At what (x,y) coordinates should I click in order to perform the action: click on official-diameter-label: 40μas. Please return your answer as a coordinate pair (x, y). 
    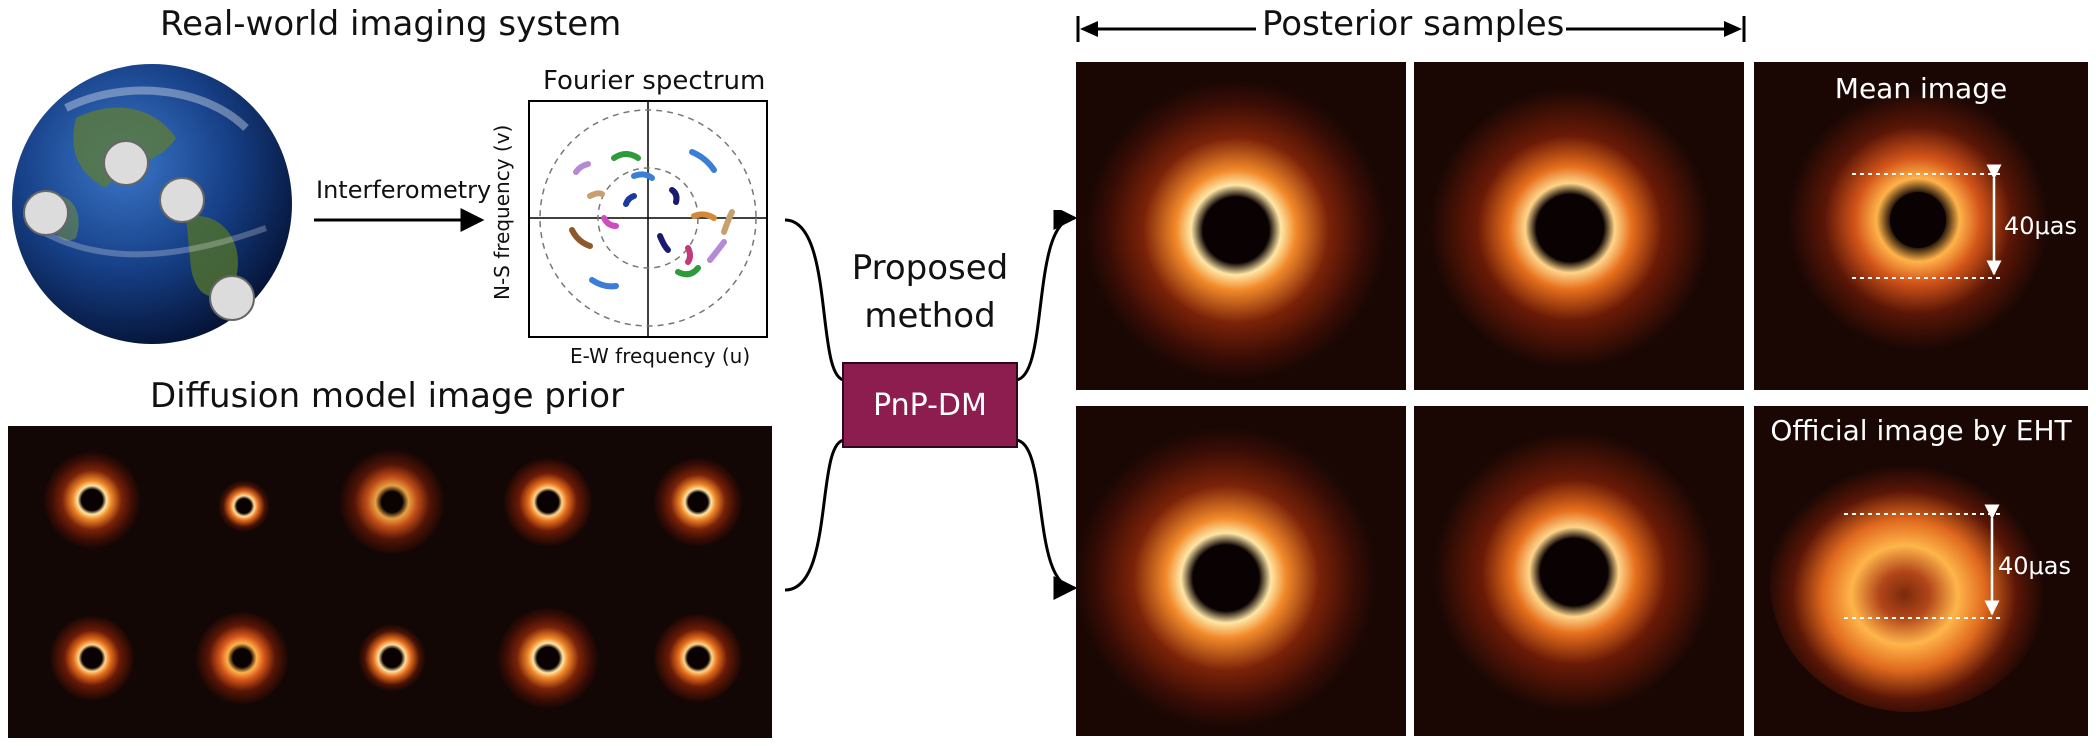
    Looking at the image, I should click on (2035, 566).